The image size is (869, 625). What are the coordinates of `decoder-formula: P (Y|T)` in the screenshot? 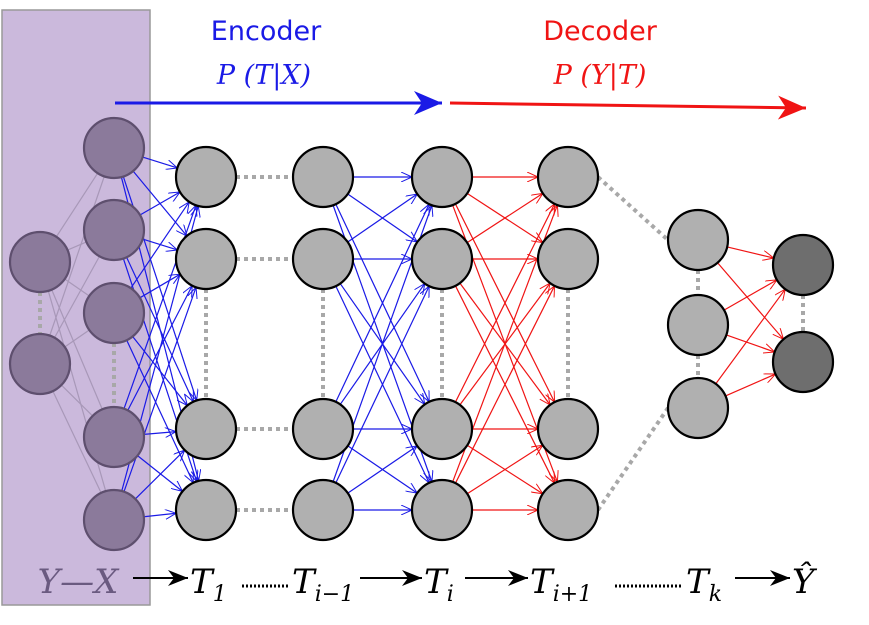 It's located at (600, 75).